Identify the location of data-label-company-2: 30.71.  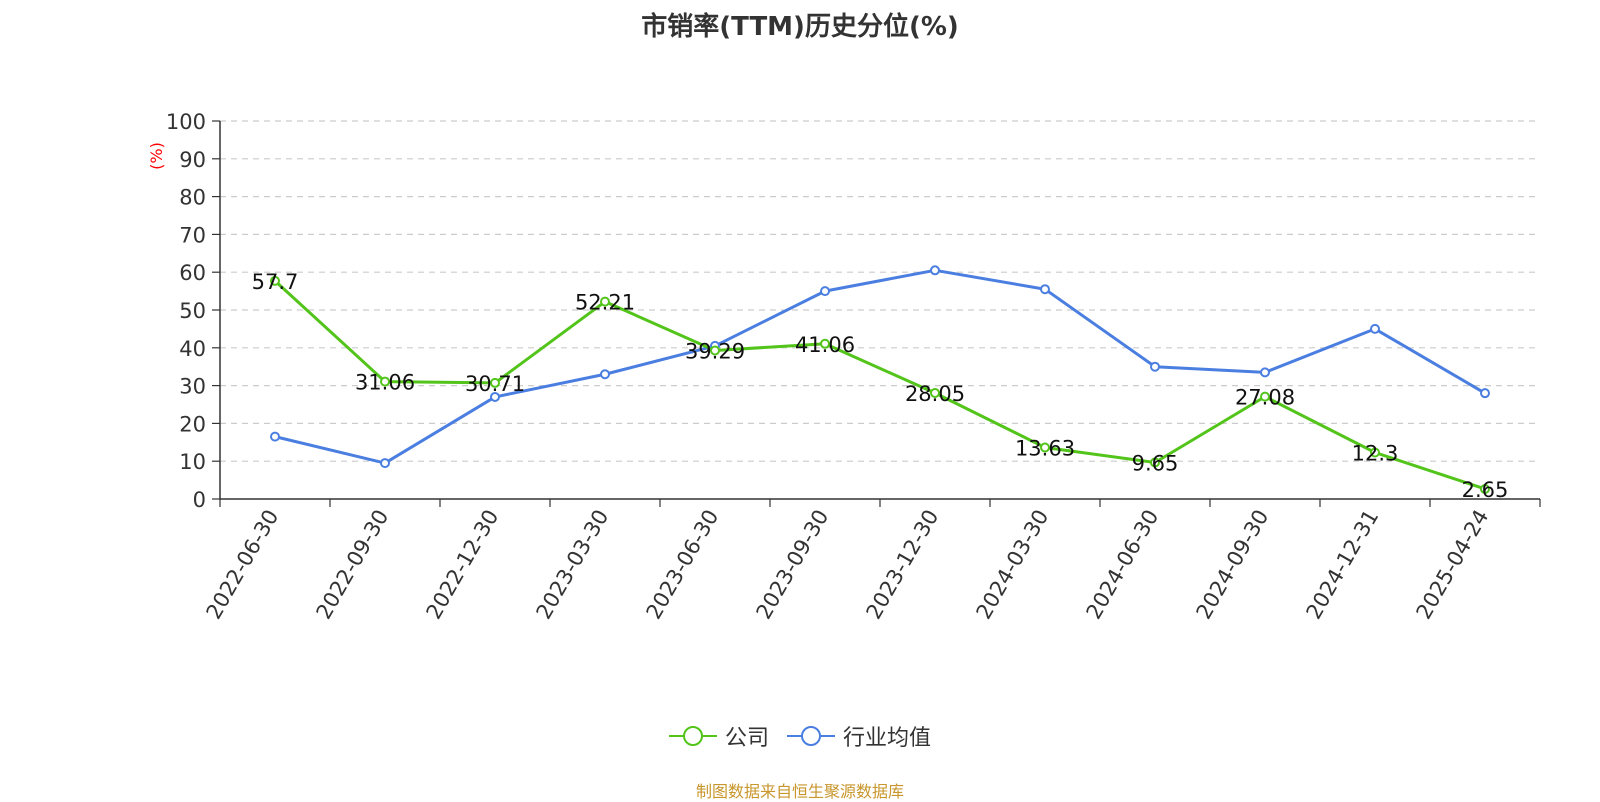
(495, 384).